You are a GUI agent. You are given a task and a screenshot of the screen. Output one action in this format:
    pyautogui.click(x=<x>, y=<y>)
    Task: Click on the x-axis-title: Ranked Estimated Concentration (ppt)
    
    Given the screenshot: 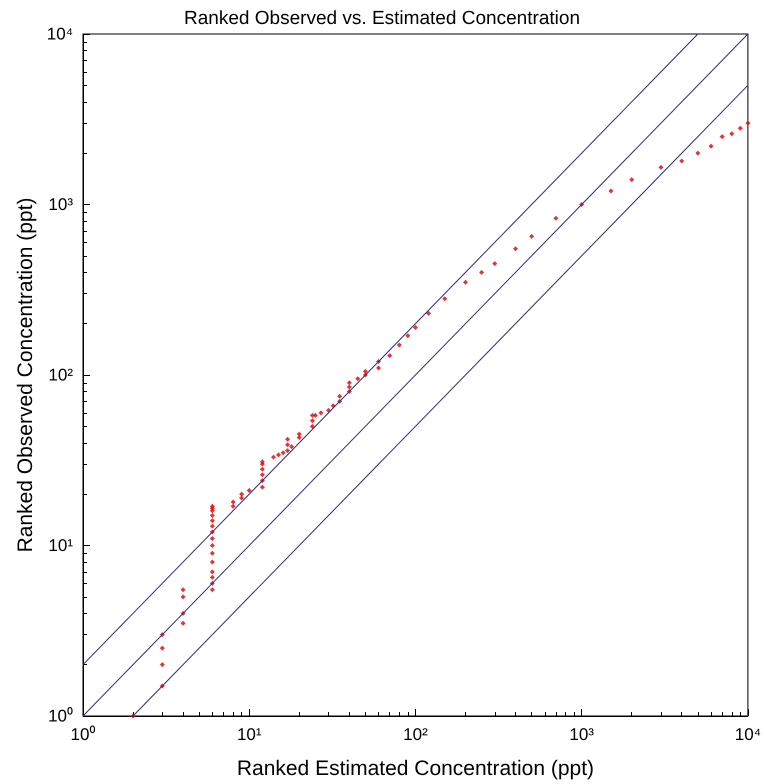 What is the action you would take?
    pyautogui.click(x=415, y=768)
    